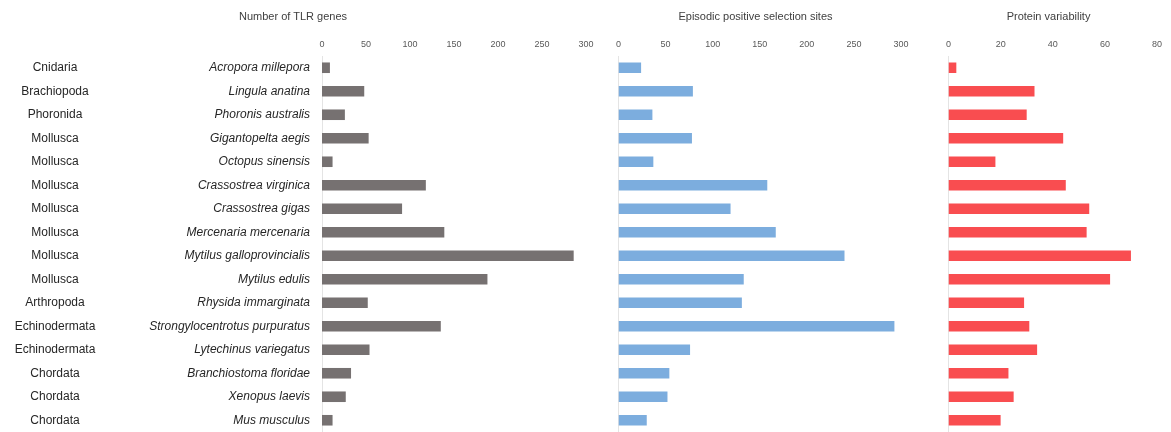  What do you see at coordinates (247, 255) in the screenshot?
I see `y-tick-label: Mytilus galloprovincialis` at bounding box center [247, 255].